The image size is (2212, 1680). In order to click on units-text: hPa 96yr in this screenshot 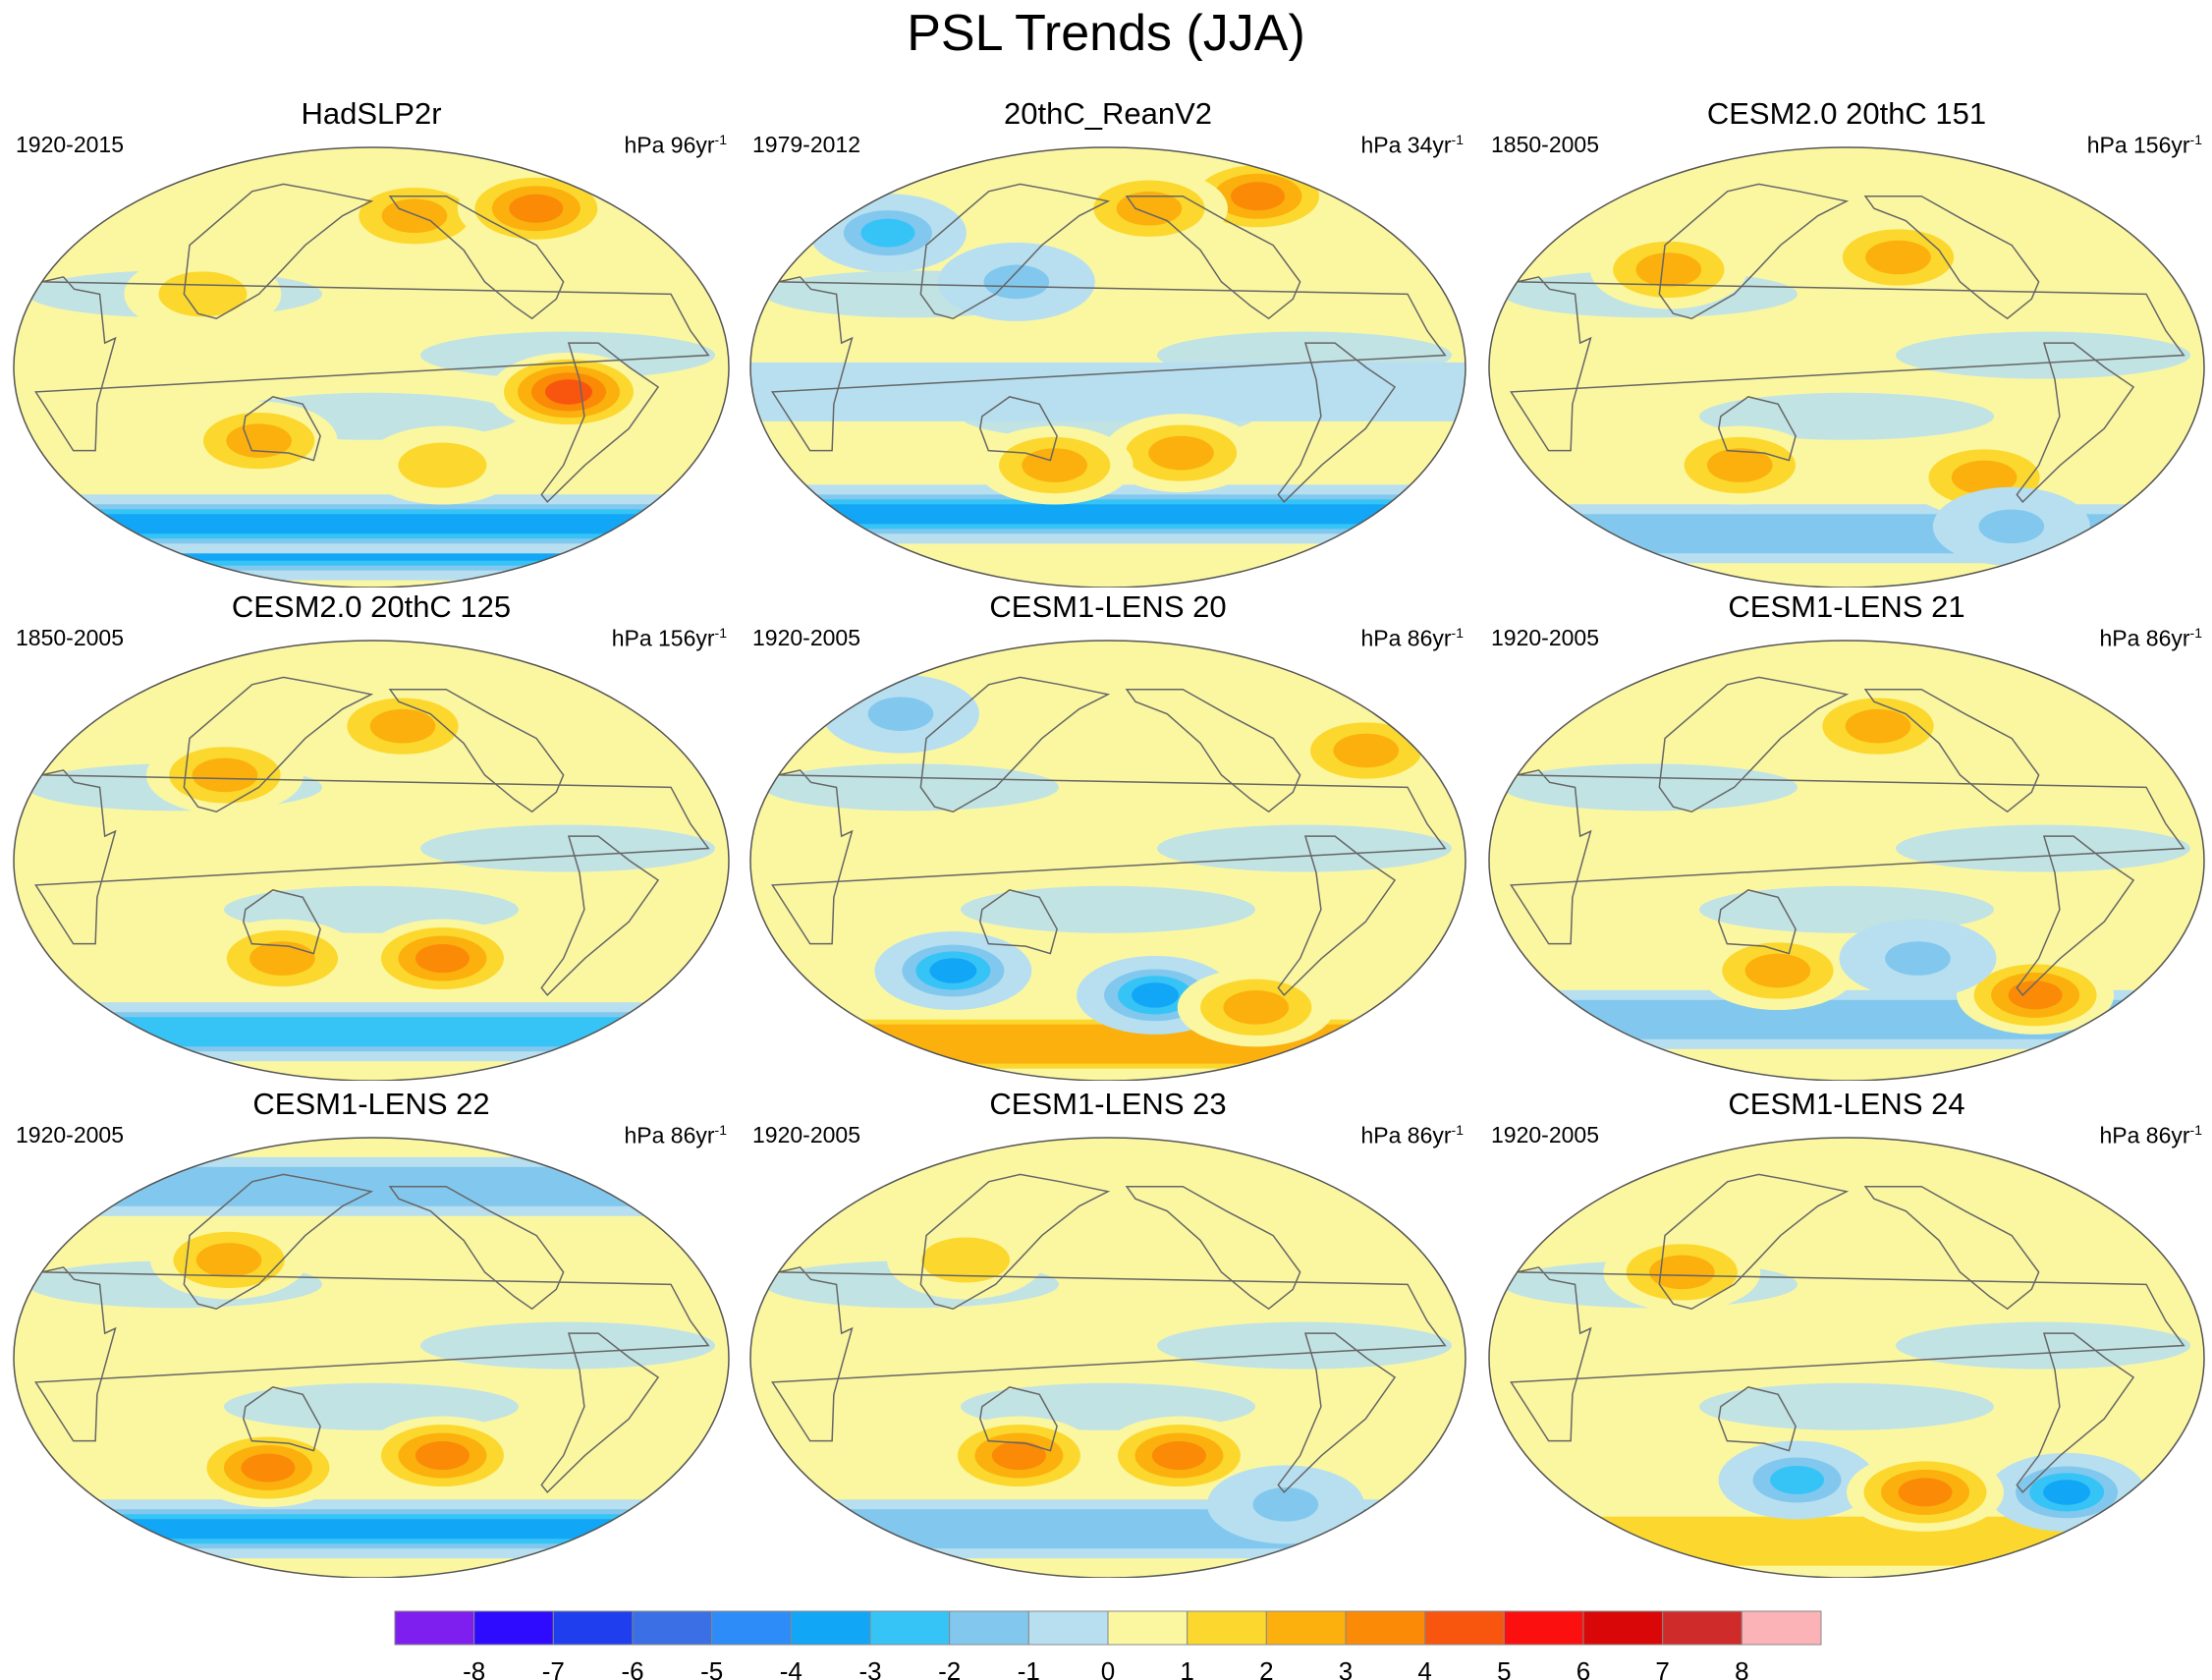, I will do `click(669, 145)`.